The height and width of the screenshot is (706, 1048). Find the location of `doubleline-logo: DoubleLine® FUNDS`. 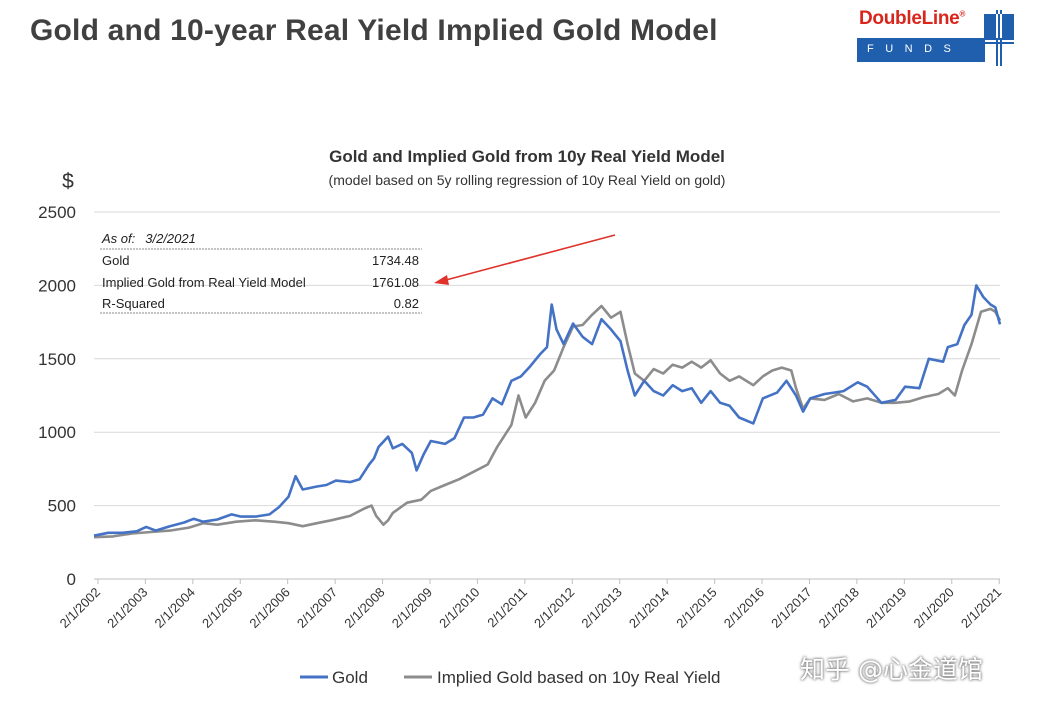

doubleline-logo: DoubleLine® FUNDS is located at coordinates (935, 37).